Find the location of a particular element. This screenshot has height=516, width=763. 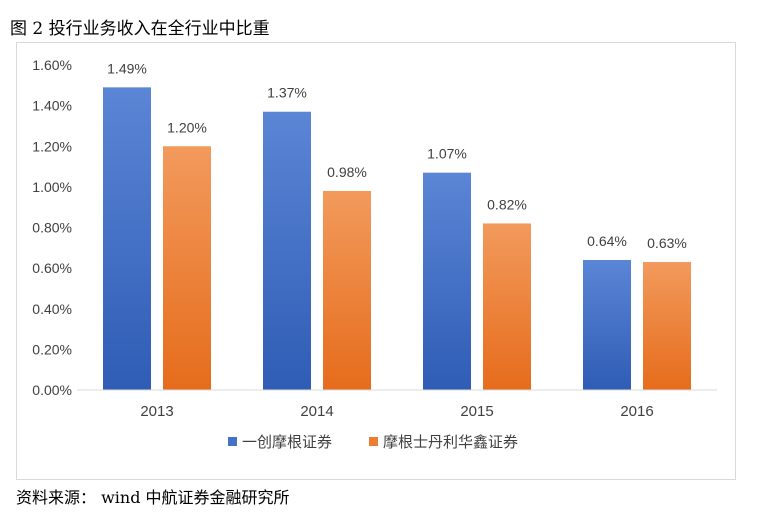

bar-series-1-2016 is located at coordinates (607, 325).